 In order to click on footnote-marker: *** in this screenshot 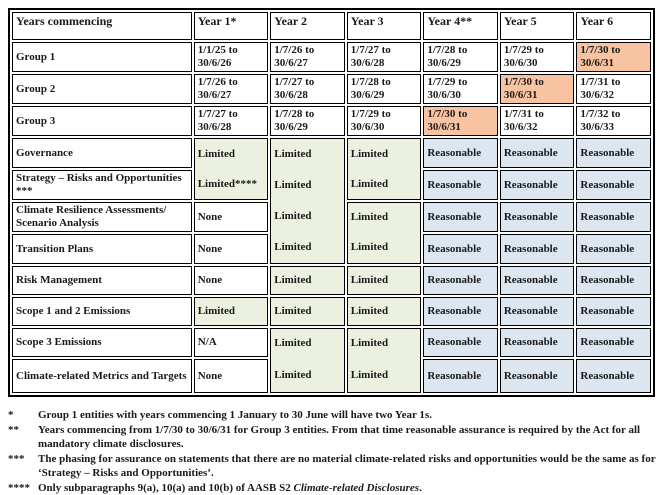, I will do `click(23, 459)`.